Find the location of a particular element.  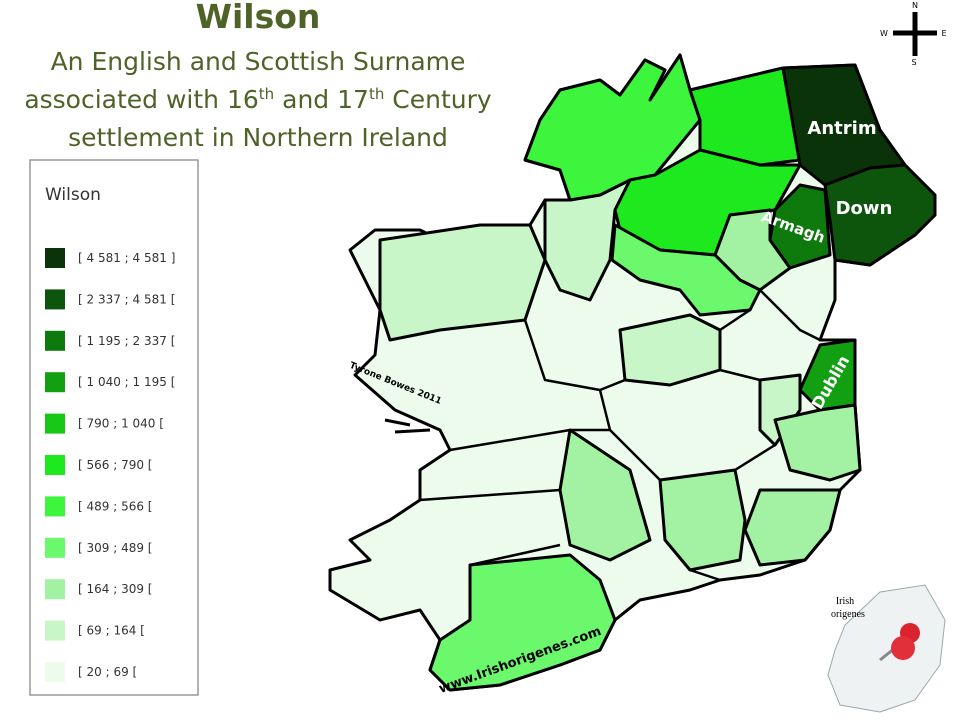

subtitle-part: Century is located at coordinates (438, 99).